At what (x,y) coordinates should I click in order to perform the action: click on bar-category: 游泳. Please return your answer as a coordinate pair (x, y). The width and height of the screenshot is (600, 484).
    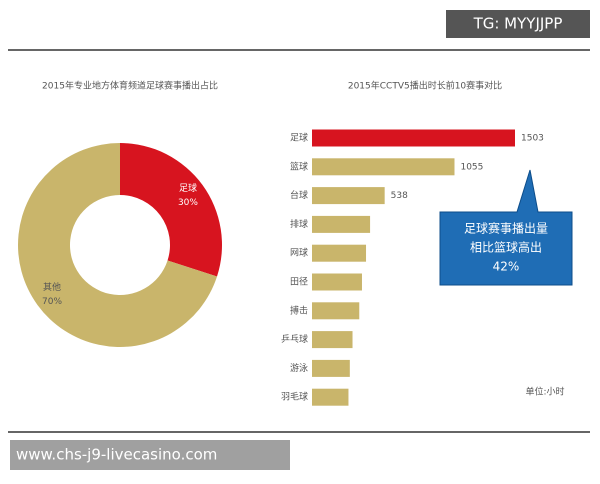
    Looking at the image, I should click on (299, 368).